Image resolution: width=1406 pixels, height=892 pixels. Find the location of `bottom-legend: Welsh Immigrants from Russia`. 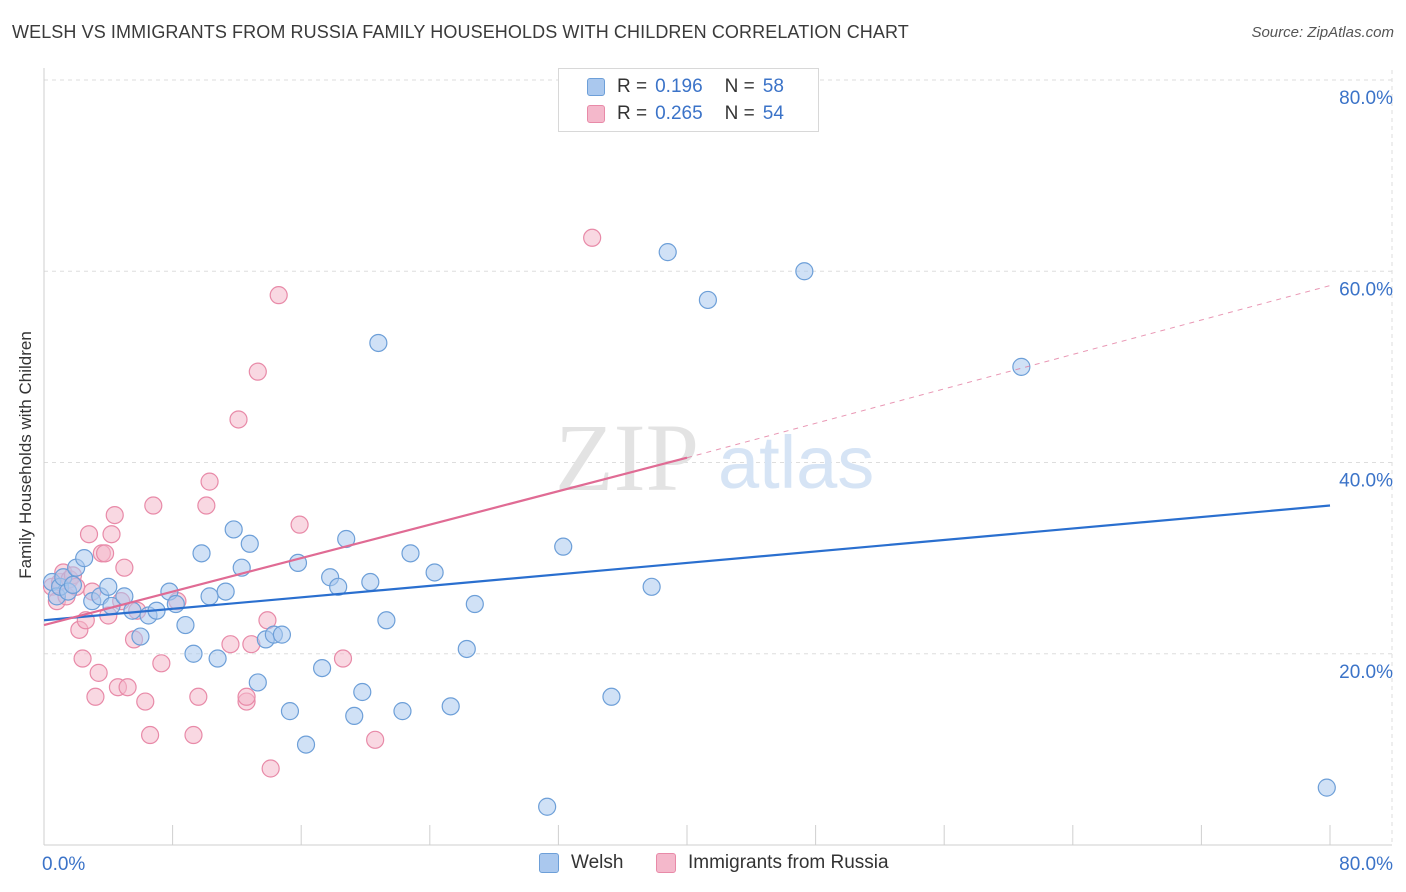

bottom-legend: Welsh Immigrants from Russia is located at coordinates (703, 865).